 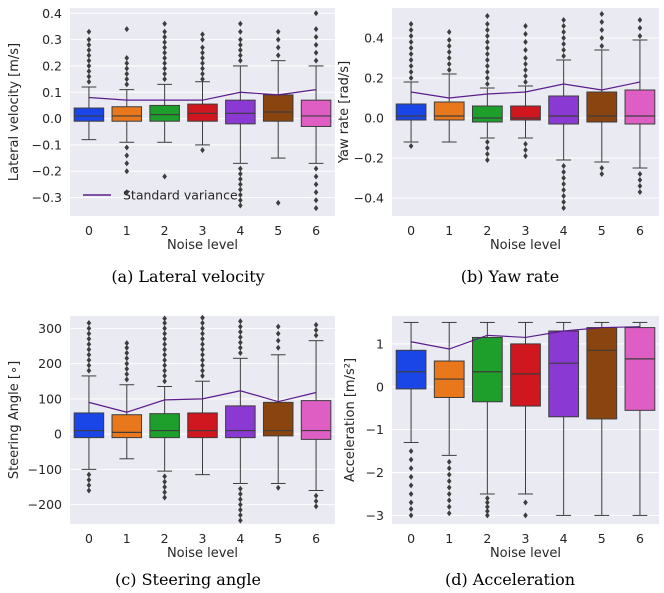 What do you see at coordinates (47, 144) in the screenshot?
I see `y-tick-label: −0.1` at bounding box center [47, 144].